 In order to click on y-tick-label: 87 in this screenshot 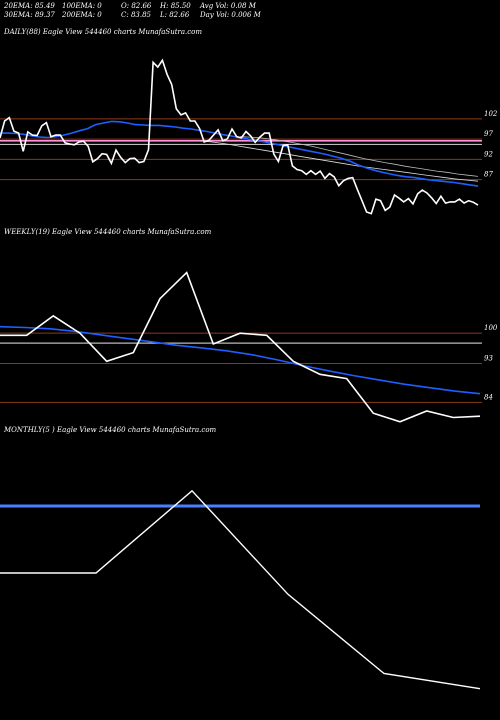, I will do `click(488, 175)`.